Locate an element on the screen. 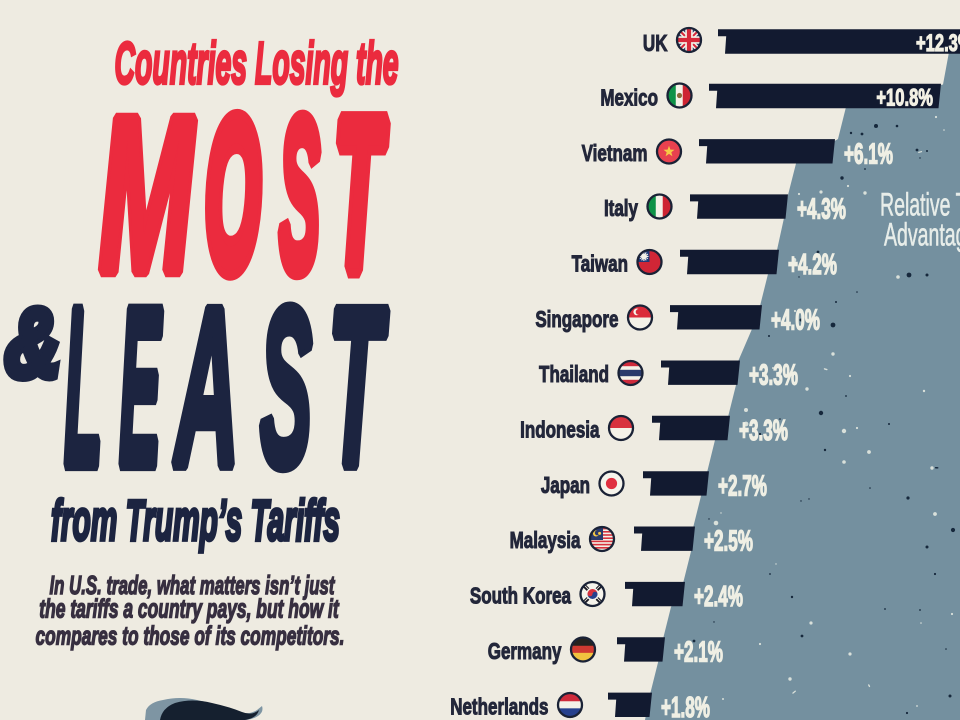  svg-text: E is located at coordinates (141, 388).